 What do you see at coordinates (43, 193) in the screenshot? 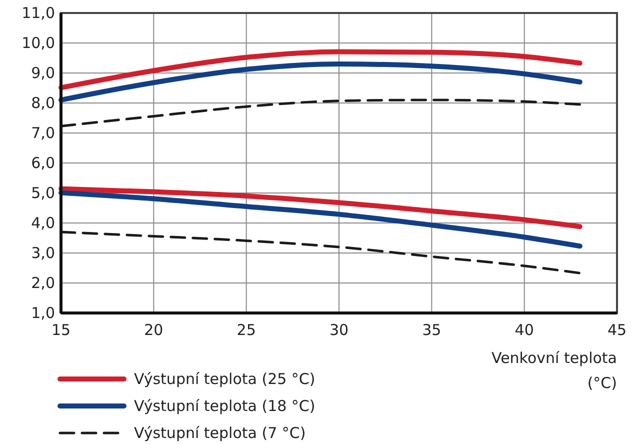
I see `y-tick-label: 5,0` at bounding box center [43, 193].